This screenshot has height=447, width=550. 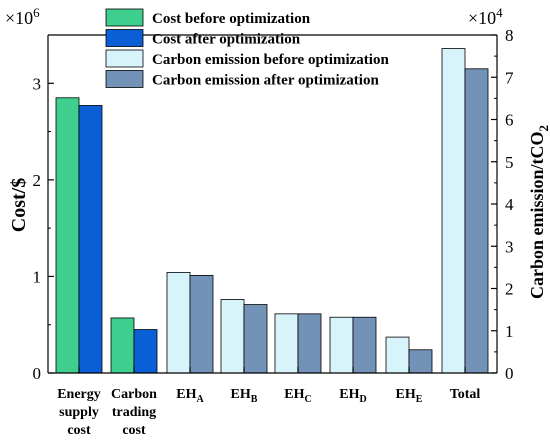 What do you see at coordinates (509, 204) in the screenshot?
I see `right-tick-label: 4` at bounding box center [509, 204].